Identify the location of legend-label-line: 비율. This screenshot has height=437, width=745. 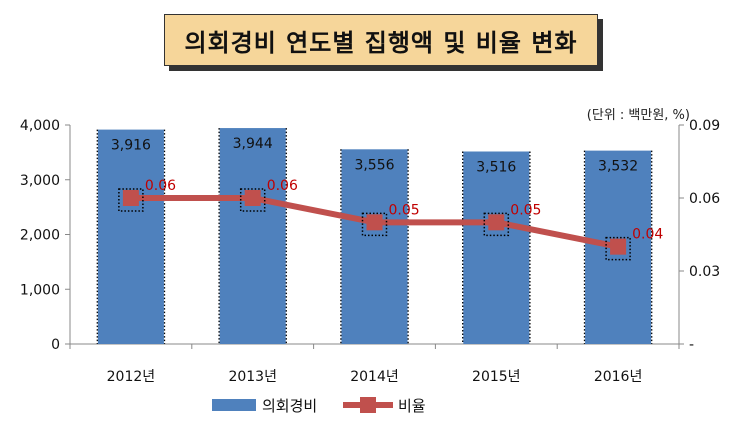
(412, 406).